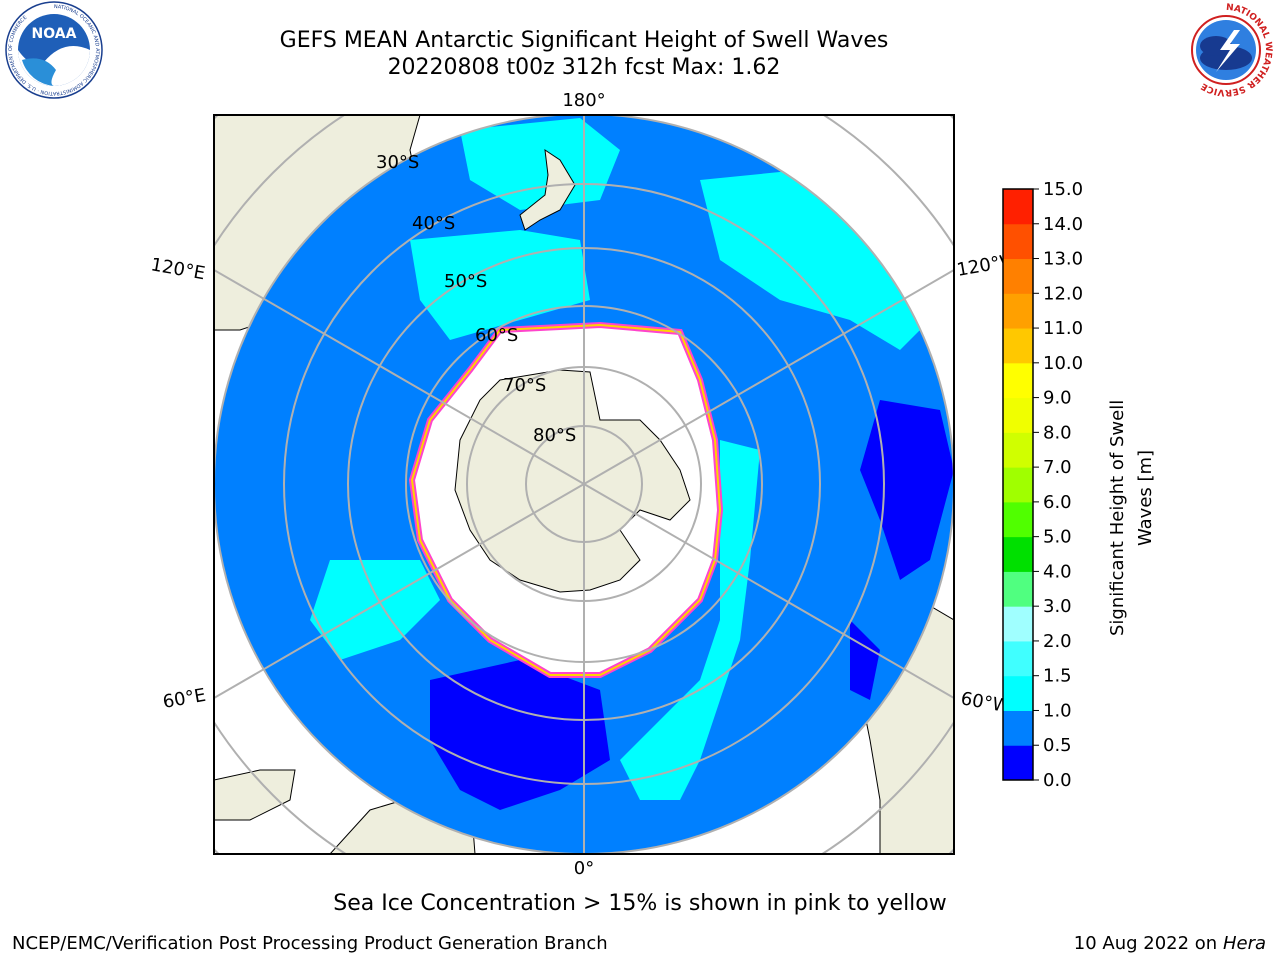  Describe the element at coordinates (1057, 745) in the screenshot. I see `colorbar-tick-label: 0.5` at that location.